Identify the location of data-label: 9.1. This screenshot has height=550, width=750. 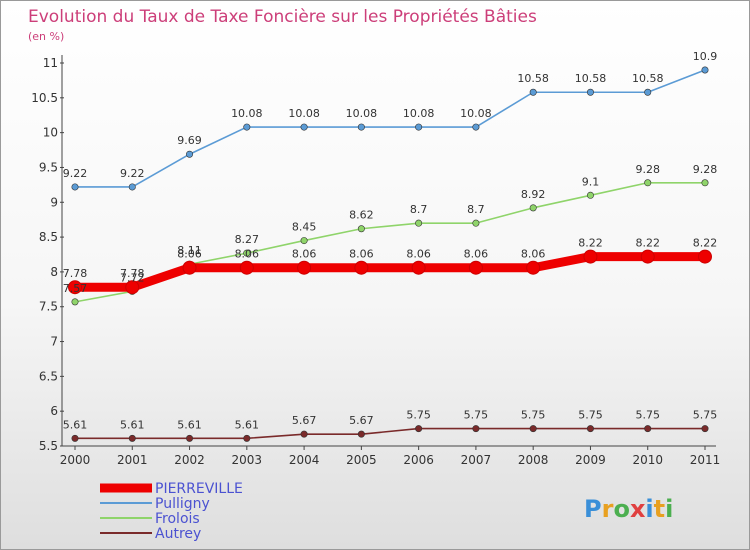
(591, 181).